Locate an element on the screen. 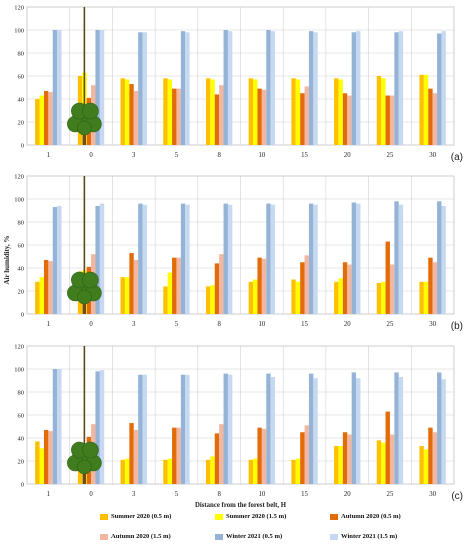 The width and height of the screenshot is (465, 550). panel-label: (b) is located at coordinates (457, 326).